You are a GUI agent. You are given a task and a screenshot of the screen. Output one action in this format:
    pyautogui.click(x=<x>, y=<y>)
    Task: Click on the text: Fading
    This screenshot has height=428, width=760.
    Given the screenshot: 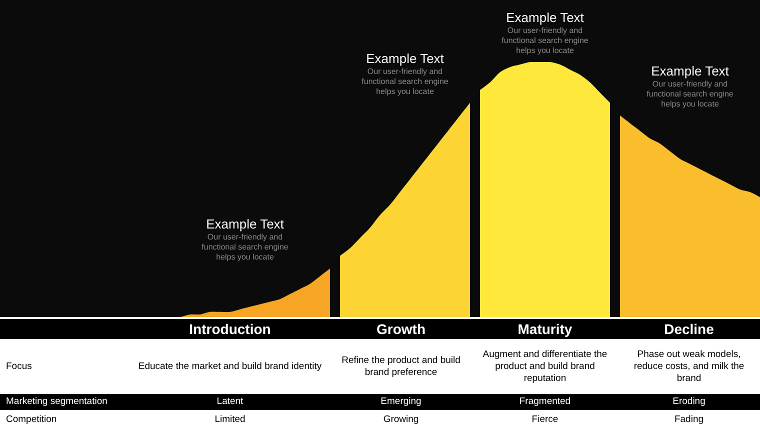 What is the action you would take?
    pyautogui.click(x=689, y=419)
    